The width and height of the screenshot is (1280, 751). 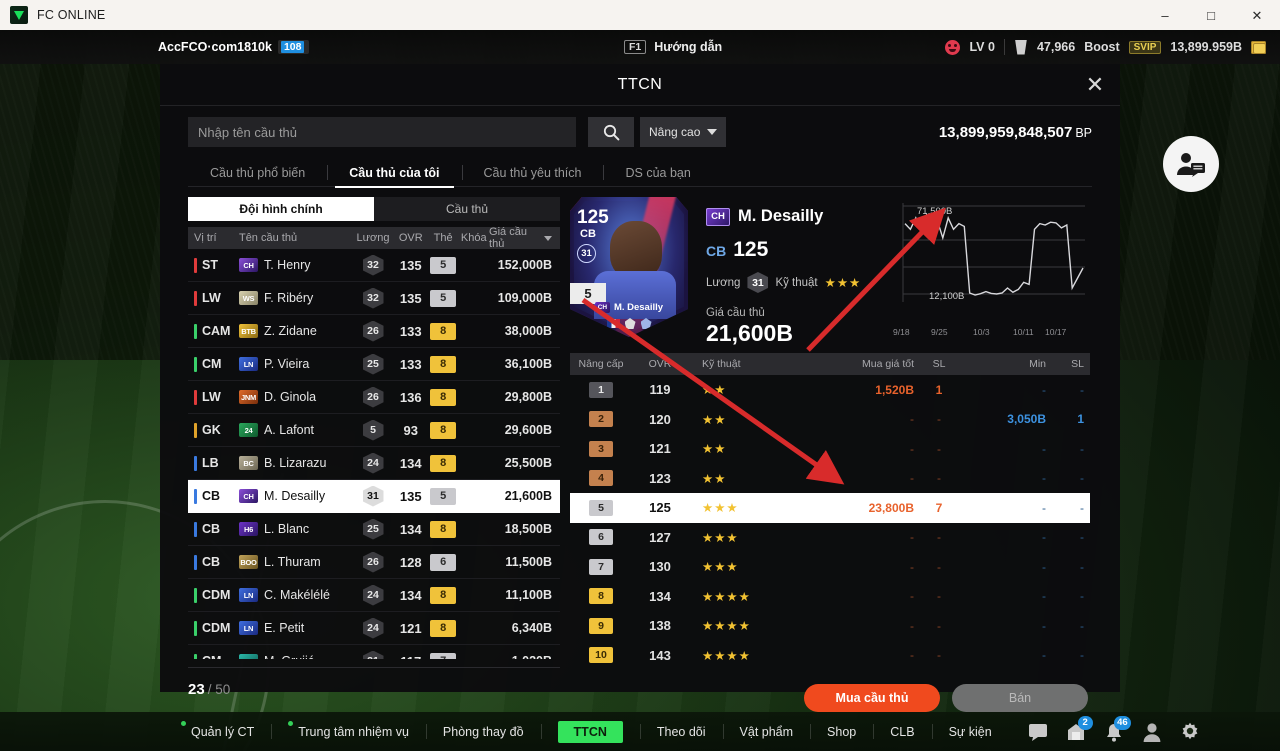 I want to click on upgrade-row: 9 138 ★★★★ - - - -, so click(x=830, y=626).